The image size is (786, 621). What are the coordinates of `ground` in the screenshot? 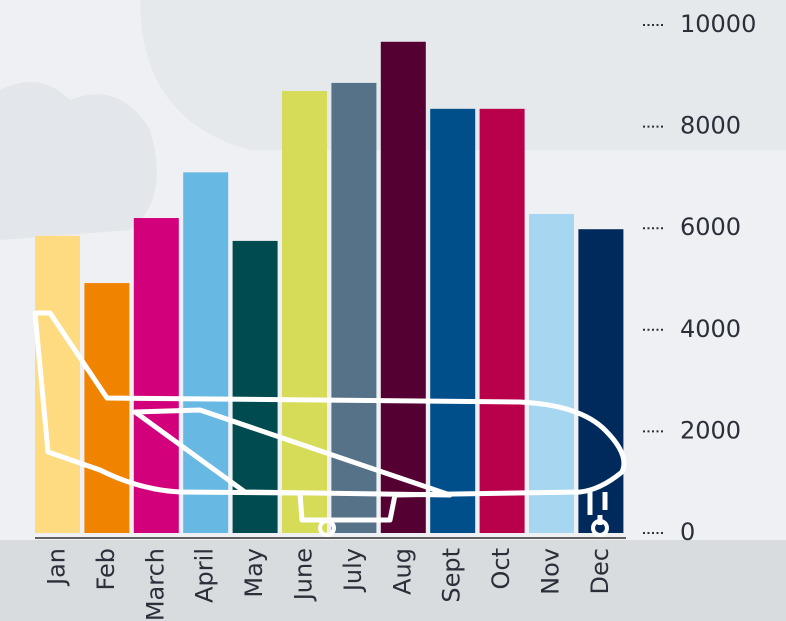 It's located at (393, 580).